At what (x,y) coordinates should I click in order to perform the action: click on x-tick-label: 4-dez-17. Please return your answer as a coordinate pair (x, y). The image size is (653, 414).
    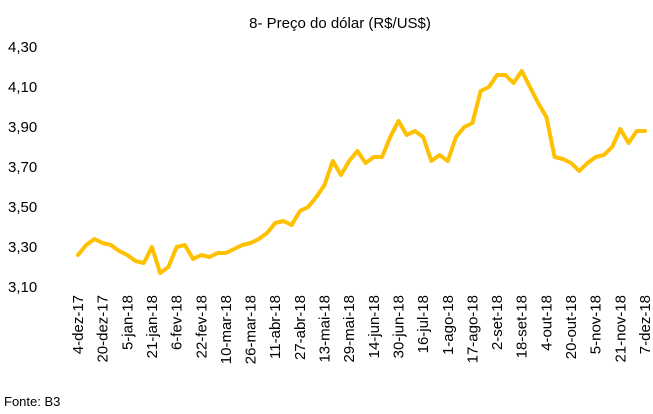
    Looking at the image, I should click on (78, 324).